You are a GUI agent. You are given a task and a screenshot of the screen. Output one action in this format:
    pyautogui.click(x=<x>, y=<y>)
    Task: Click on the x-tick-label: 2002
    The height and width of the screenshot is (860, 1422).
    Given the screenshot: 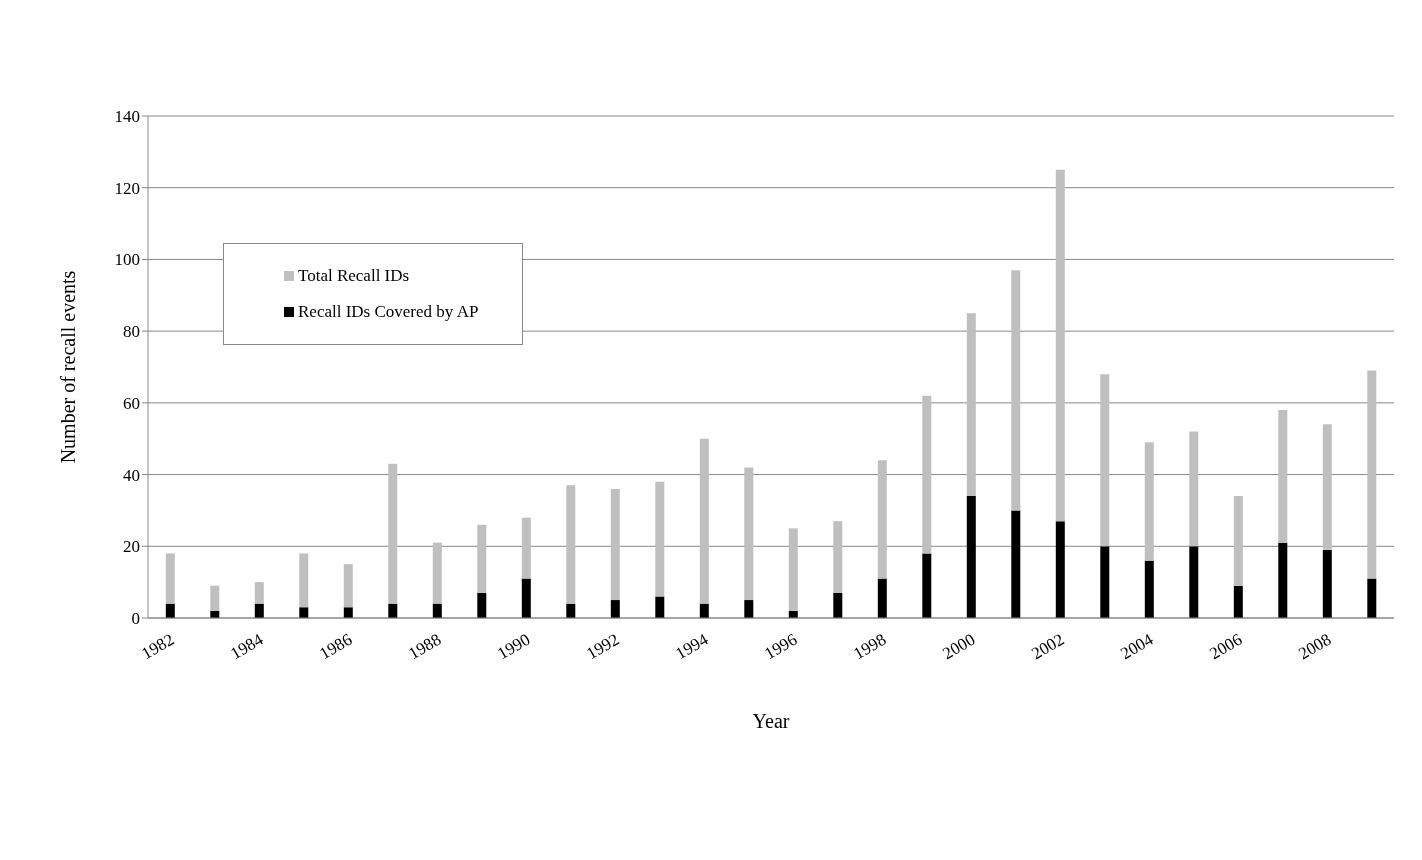 What is the action you would take?
    pyautogui.click(x=1048, y=646)
    